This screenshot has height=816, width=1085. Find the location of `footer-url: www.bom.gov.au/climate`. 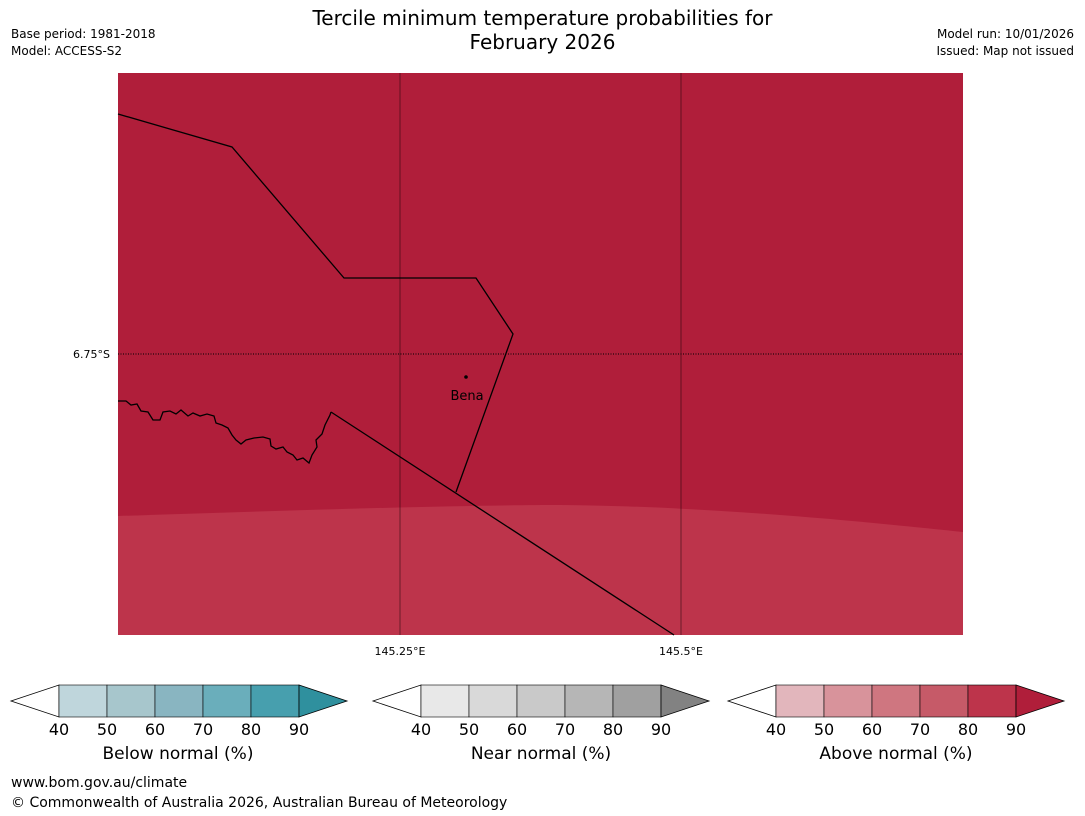

footer-url: www.bom.gov.au/climate is located at coordinates (99, 783).